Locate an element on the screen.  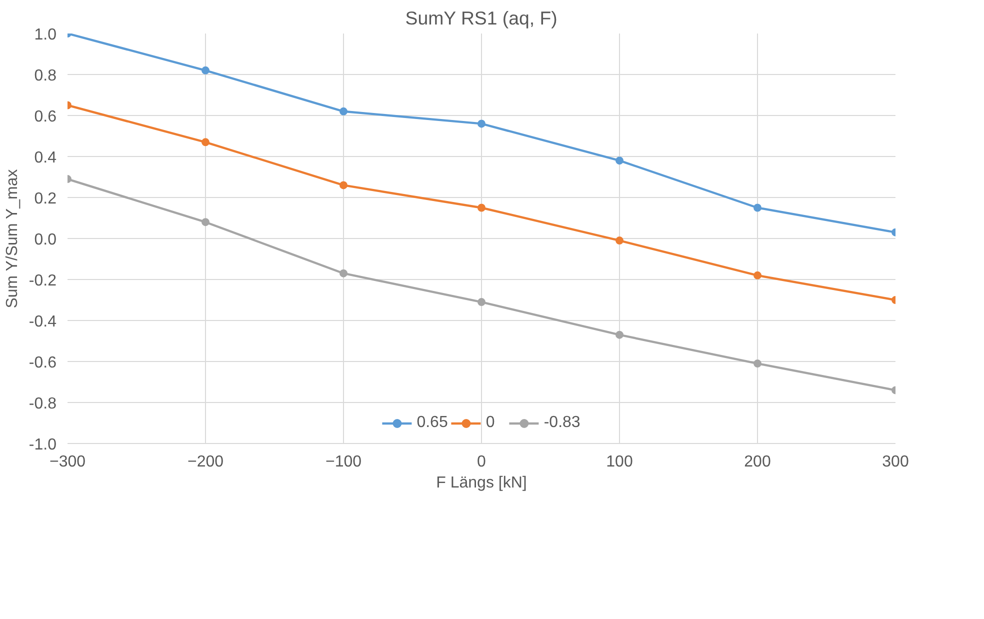
x-tick-label: −100 is located at coordinates (343, 462).